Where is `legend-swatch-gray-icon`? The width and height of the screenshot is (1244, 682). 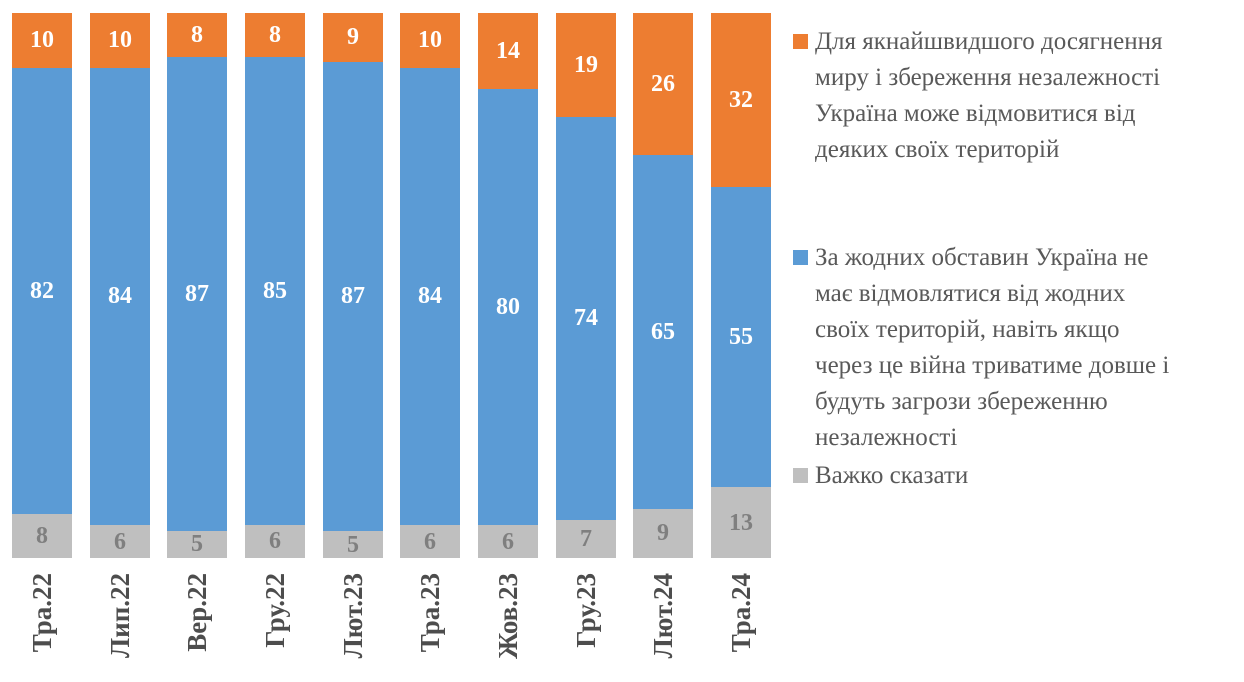
legend-swatch-gray-icon is located at coordinates (800, 475).